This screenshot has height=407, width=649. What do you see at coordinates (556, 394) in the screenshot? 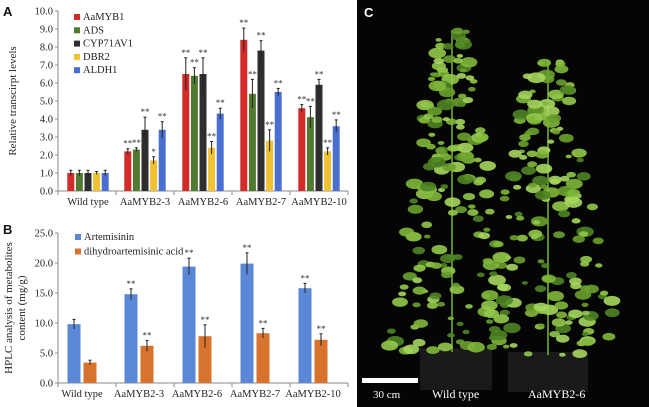
I see `photo-label-aamyb2-6: AaMYB2-6` at bounding box center [556, 394].